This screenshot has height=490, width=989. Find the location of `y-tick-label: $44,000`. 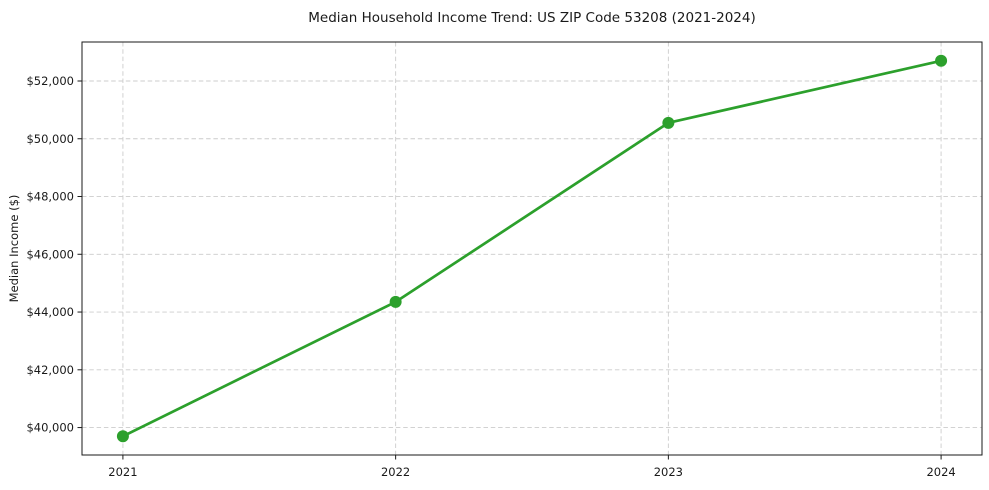

y-tick-label: $44,000 is located at coordinates (50, 312).